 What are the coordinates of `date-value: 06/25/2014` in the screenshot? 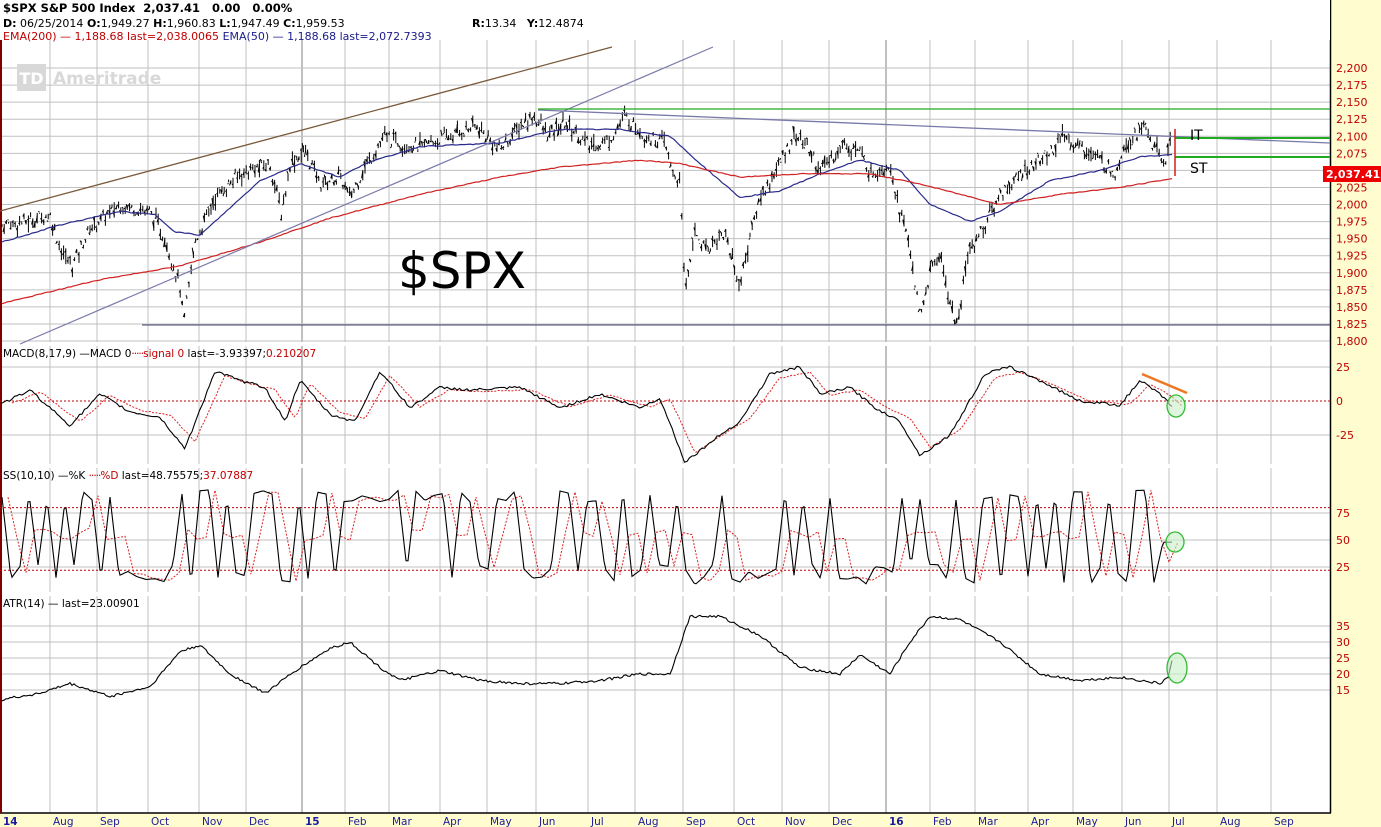 It's located at (52, 23).